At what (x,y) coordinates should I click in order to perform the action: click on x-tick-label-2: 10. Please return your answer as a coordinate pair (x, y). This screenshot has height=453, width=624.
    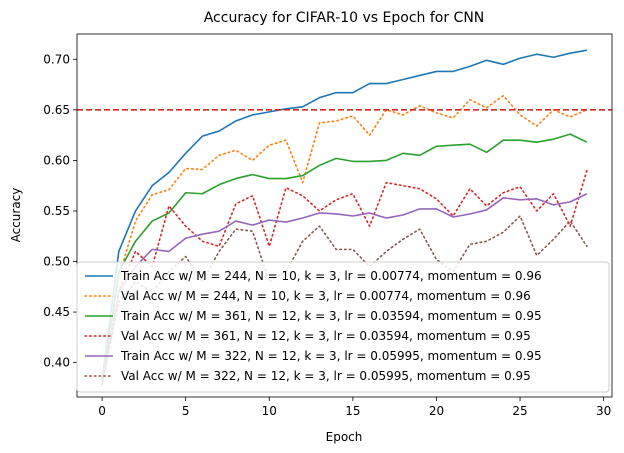
    Looking at the image, I should click on (269, 411).